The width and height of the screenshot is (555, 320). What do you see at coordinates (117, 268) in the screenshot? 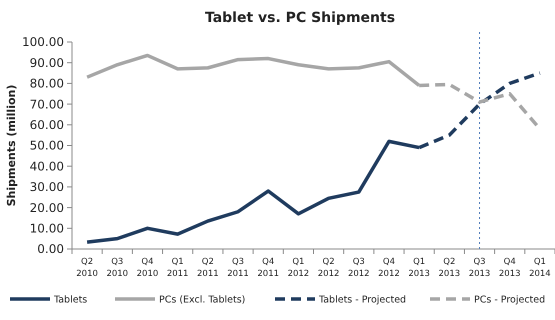
I see `x-tick-label: Q3 2010` at bounding box center [117, 268].